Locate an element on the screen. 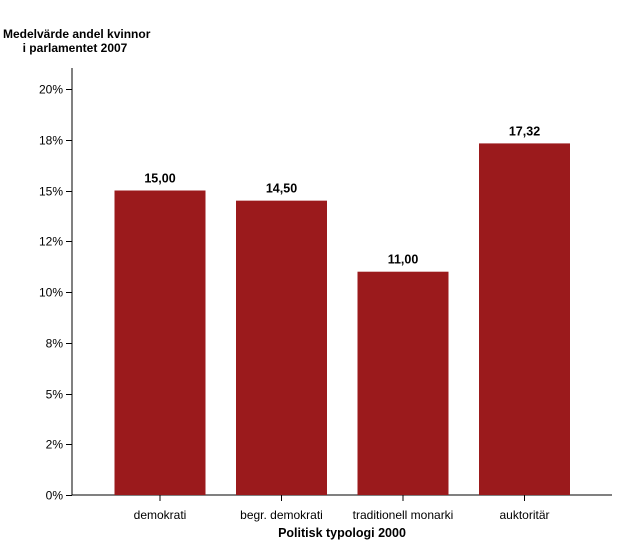 The image size is (624, 555). category-label: traditionell monarki is located at coordinates (403, 515).